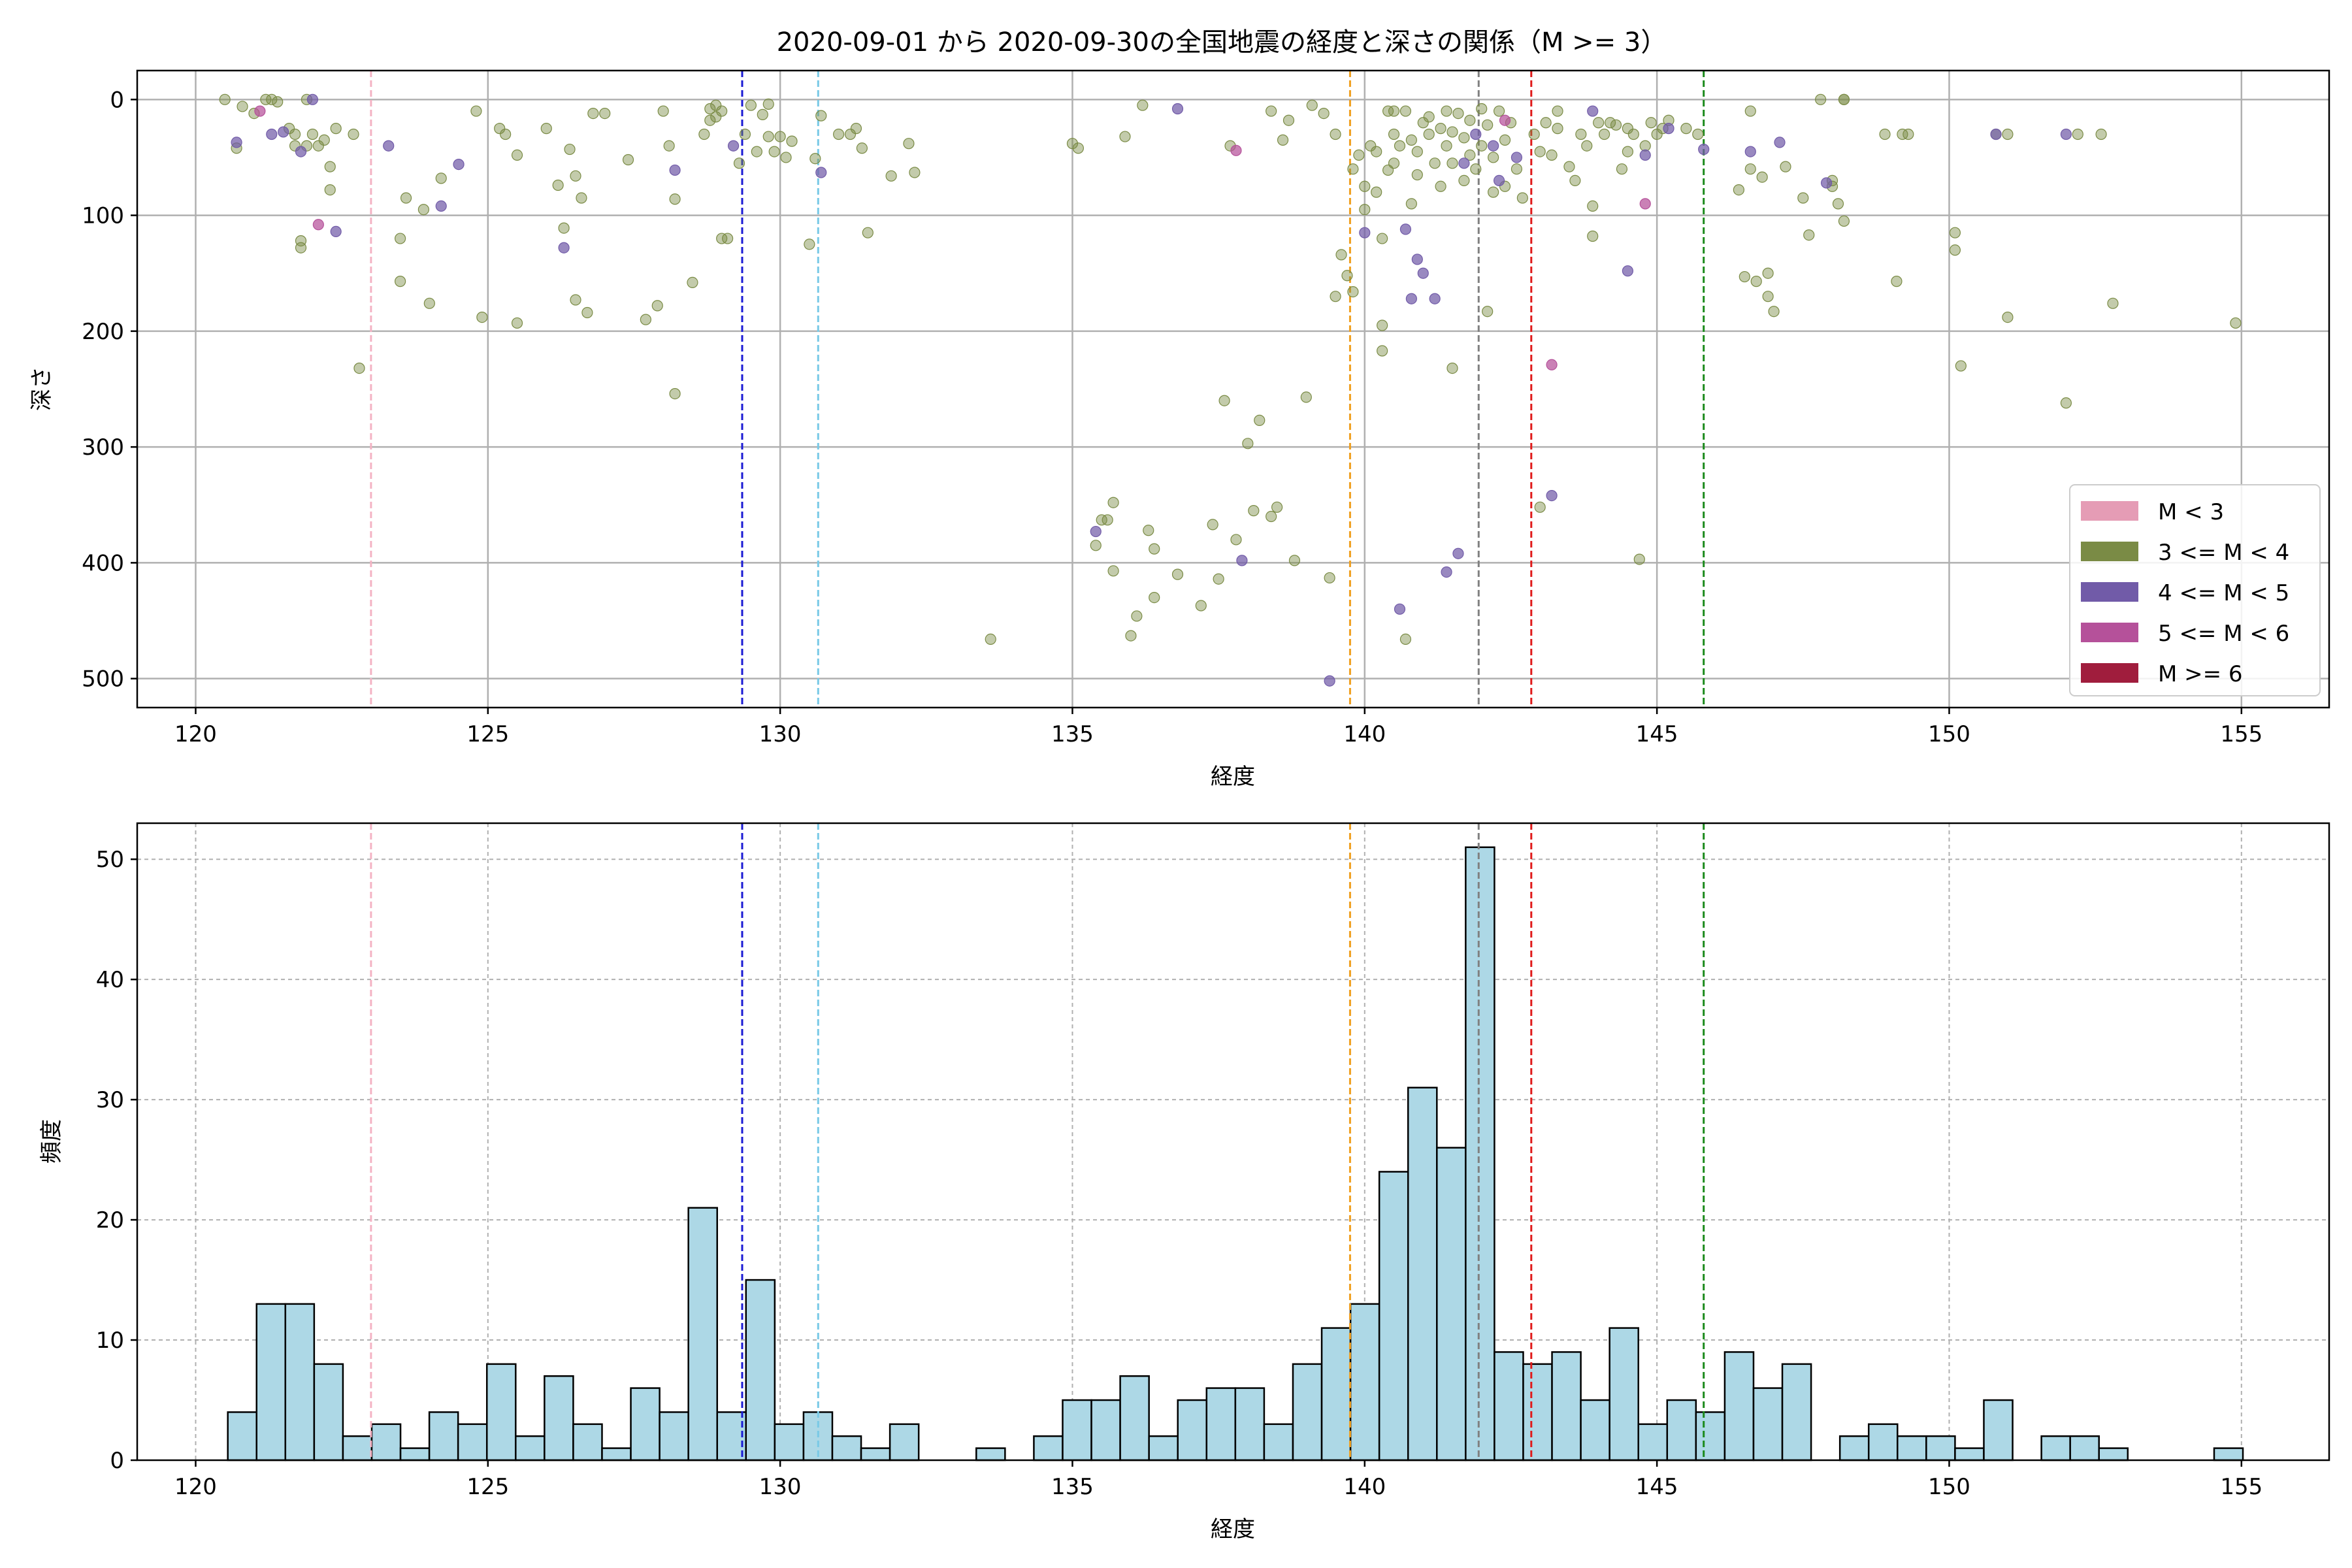  What do you see at coordinates (1072, 734) in the screenshot?
I see `scatter-x-tick-label: 135` at bounding box center [1072, 734].